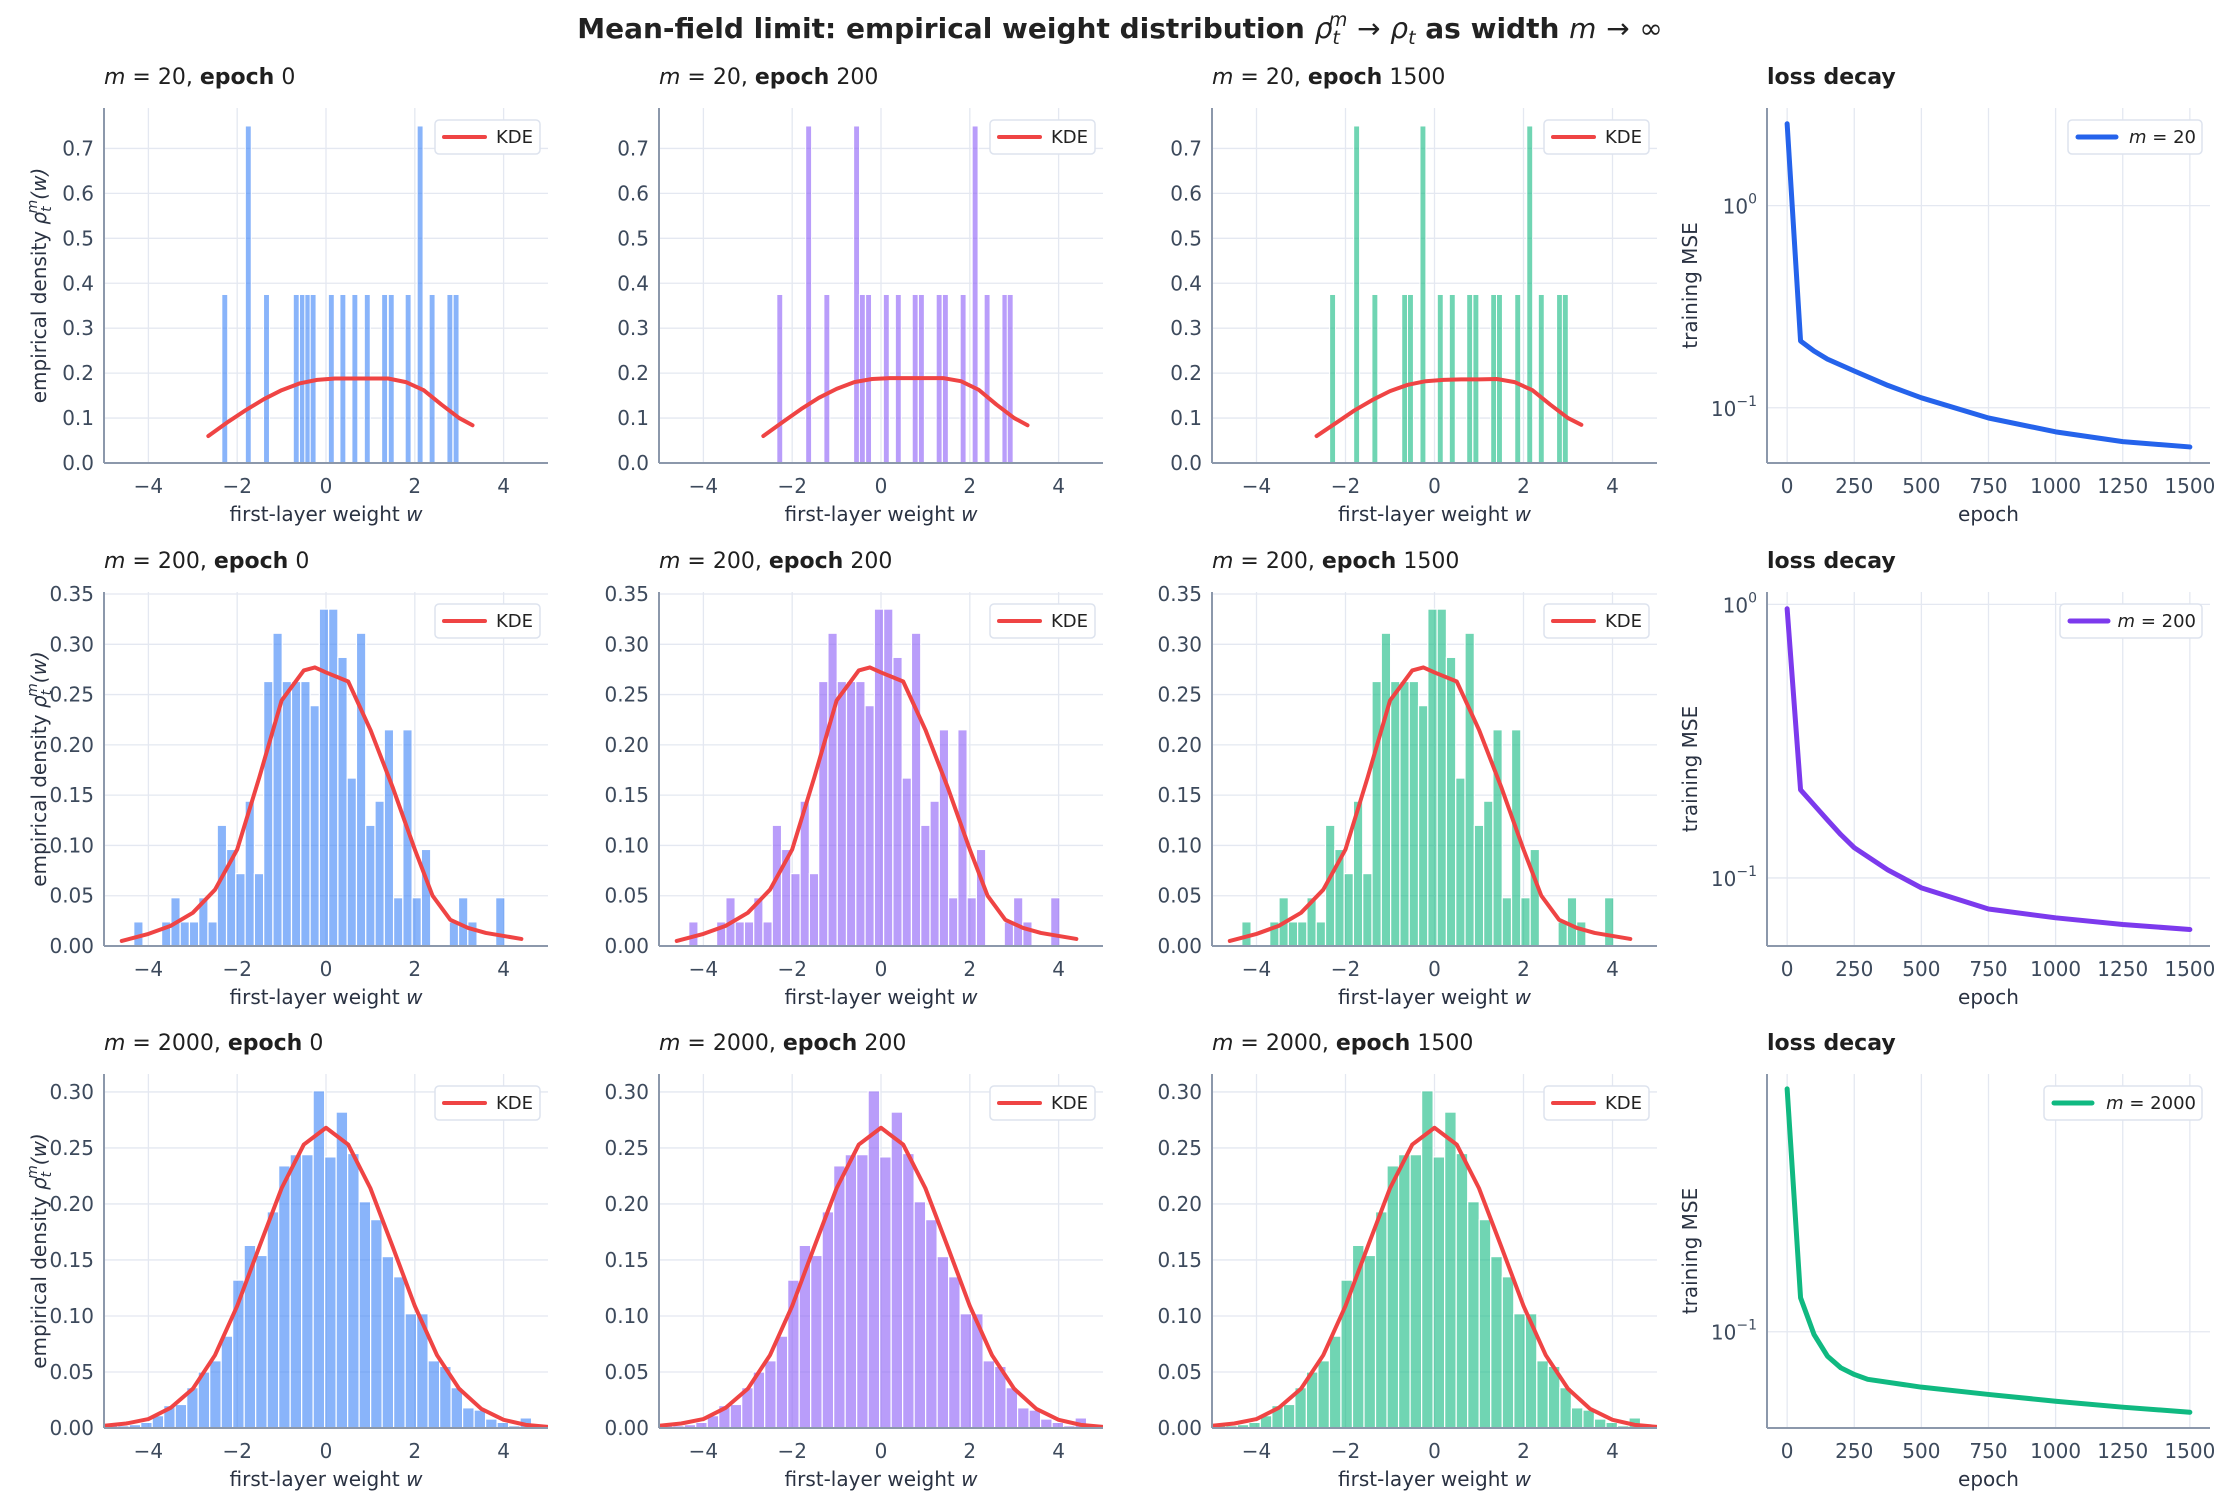 Image resolution: width=2231 pixels, height=1504 pixels. I want to click on plot-area, so click(321, 777).